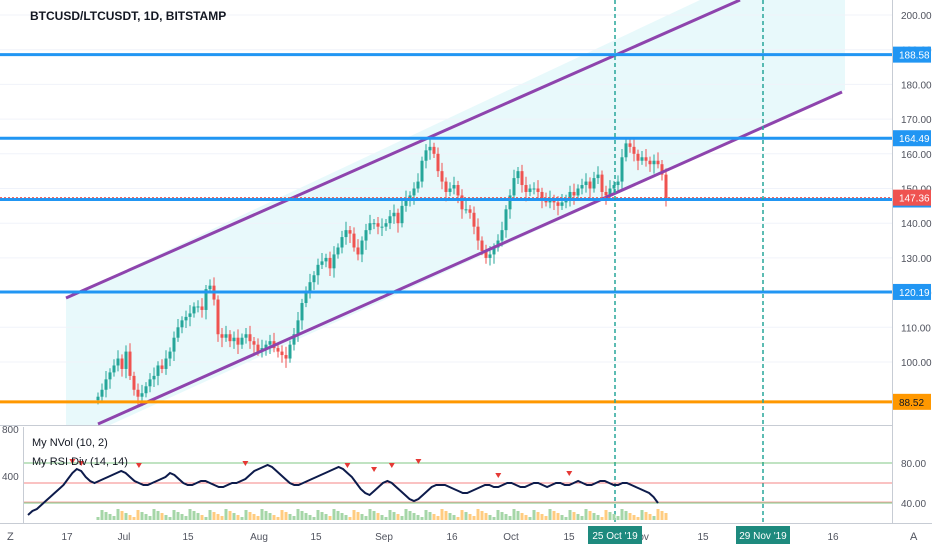 The image size is (932, 550). What do you see at coordinates (916, 155) in the screenshot?
I see `price-tick-label: 160.00` at bounding box center [916, 155].